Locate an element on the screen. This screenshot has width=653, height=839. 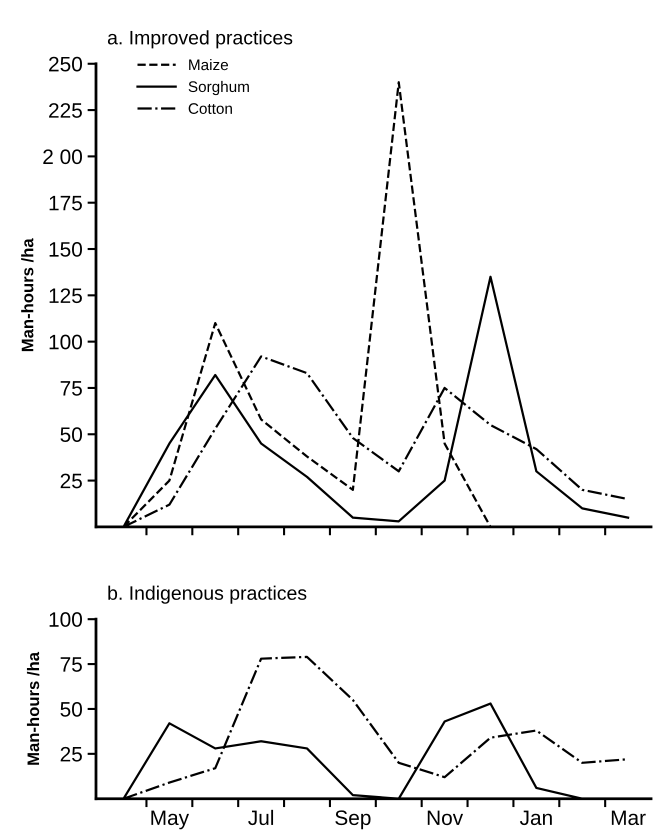
x-tick-label: Jan is located at coordinates (536, 818).